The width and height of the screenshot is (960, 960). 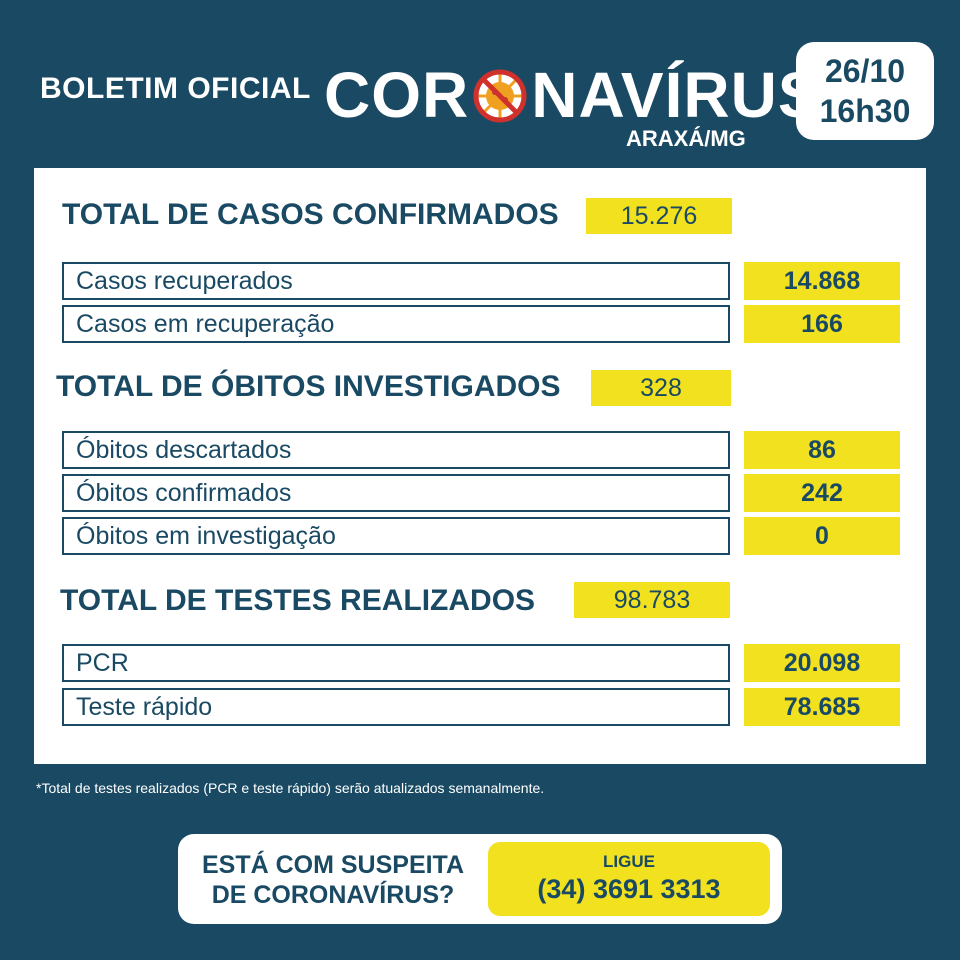 What do you see at coordinates (310, 214) in the screenshot?
I see `cases-section-title: TOTAL DE CASOS CONFIRMADOS` at bounding box center [310, 214].